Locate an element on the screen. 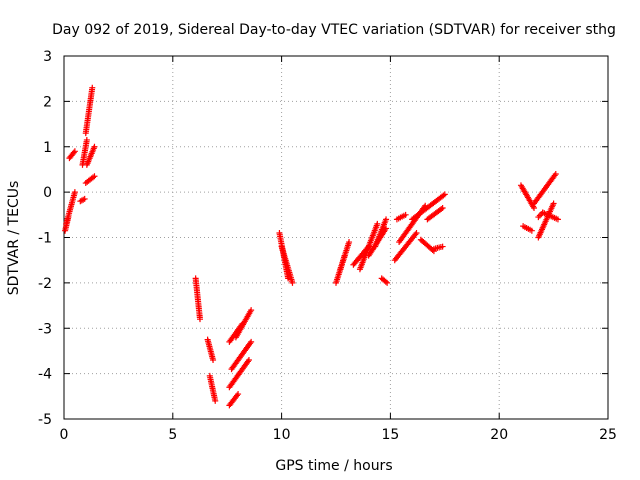  y-tick-label: -2 is located at coordinates (45, 284).